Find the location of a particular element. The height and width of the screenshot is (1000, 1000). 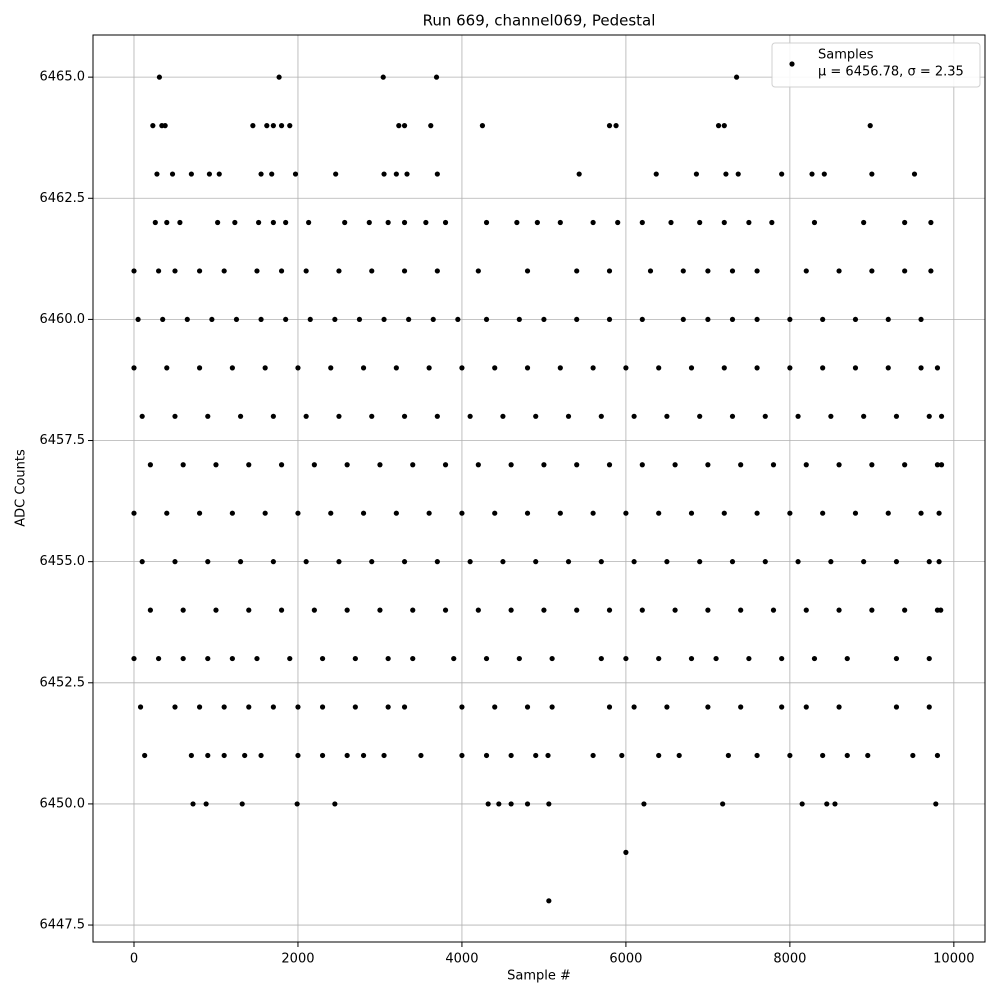

legend-label: Samples is located at coordinates (846, 55).